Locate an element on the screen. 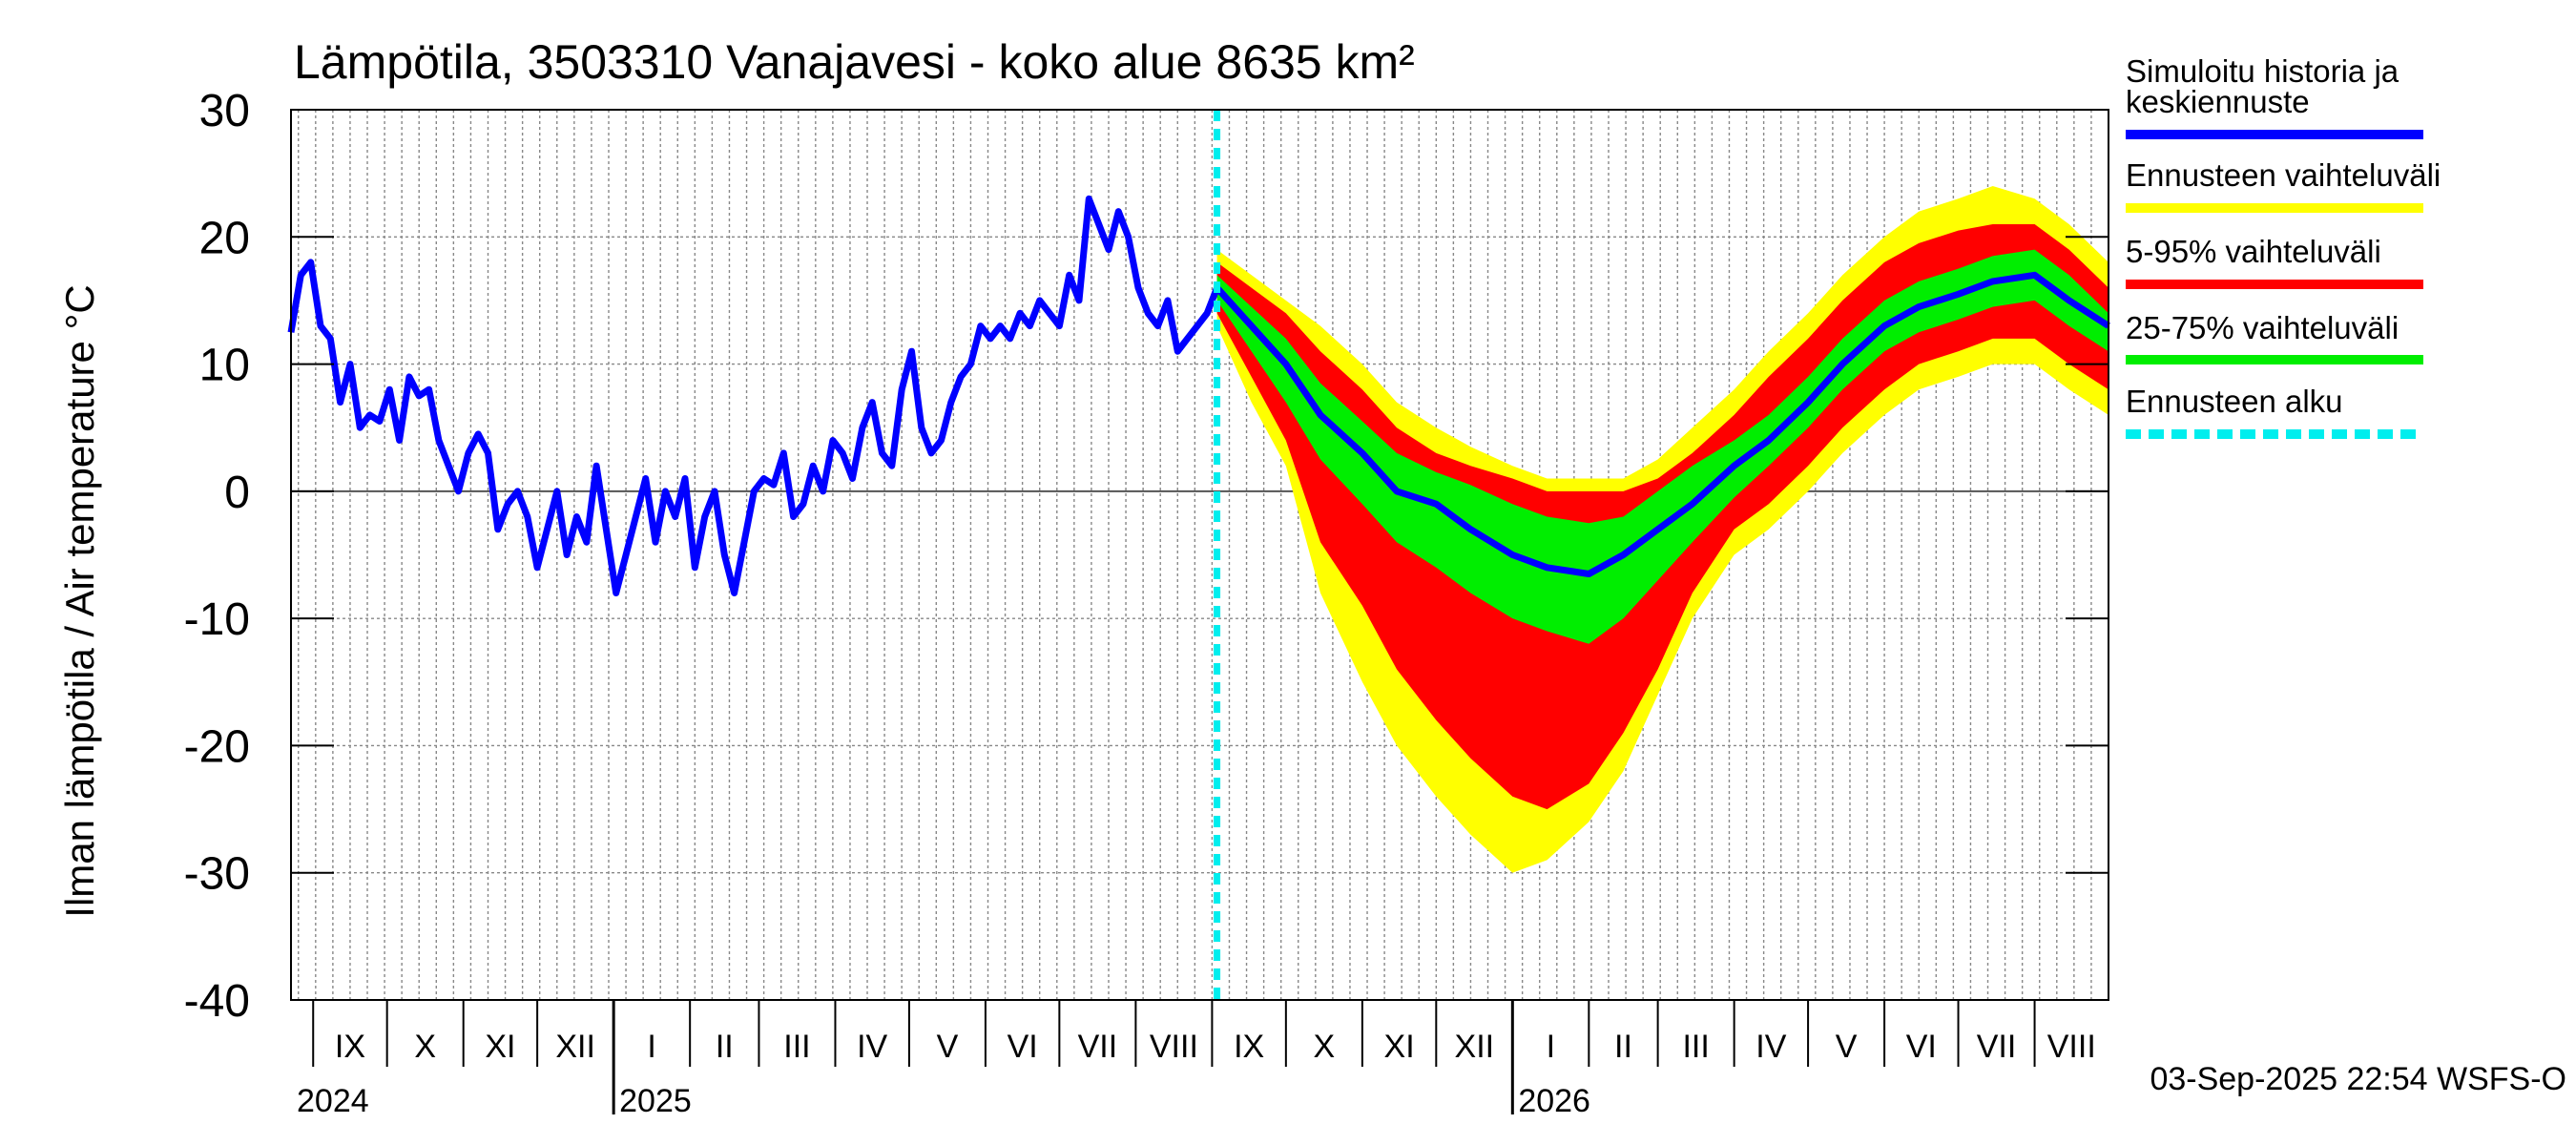 Image resolution: width=2576 pixels, height=1145 pixels. forecast-median-line is located at coordinates (1662, 424).